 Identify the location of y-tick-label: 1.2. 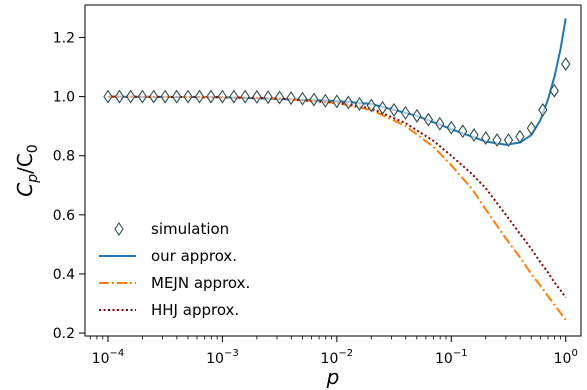
(64, 39).